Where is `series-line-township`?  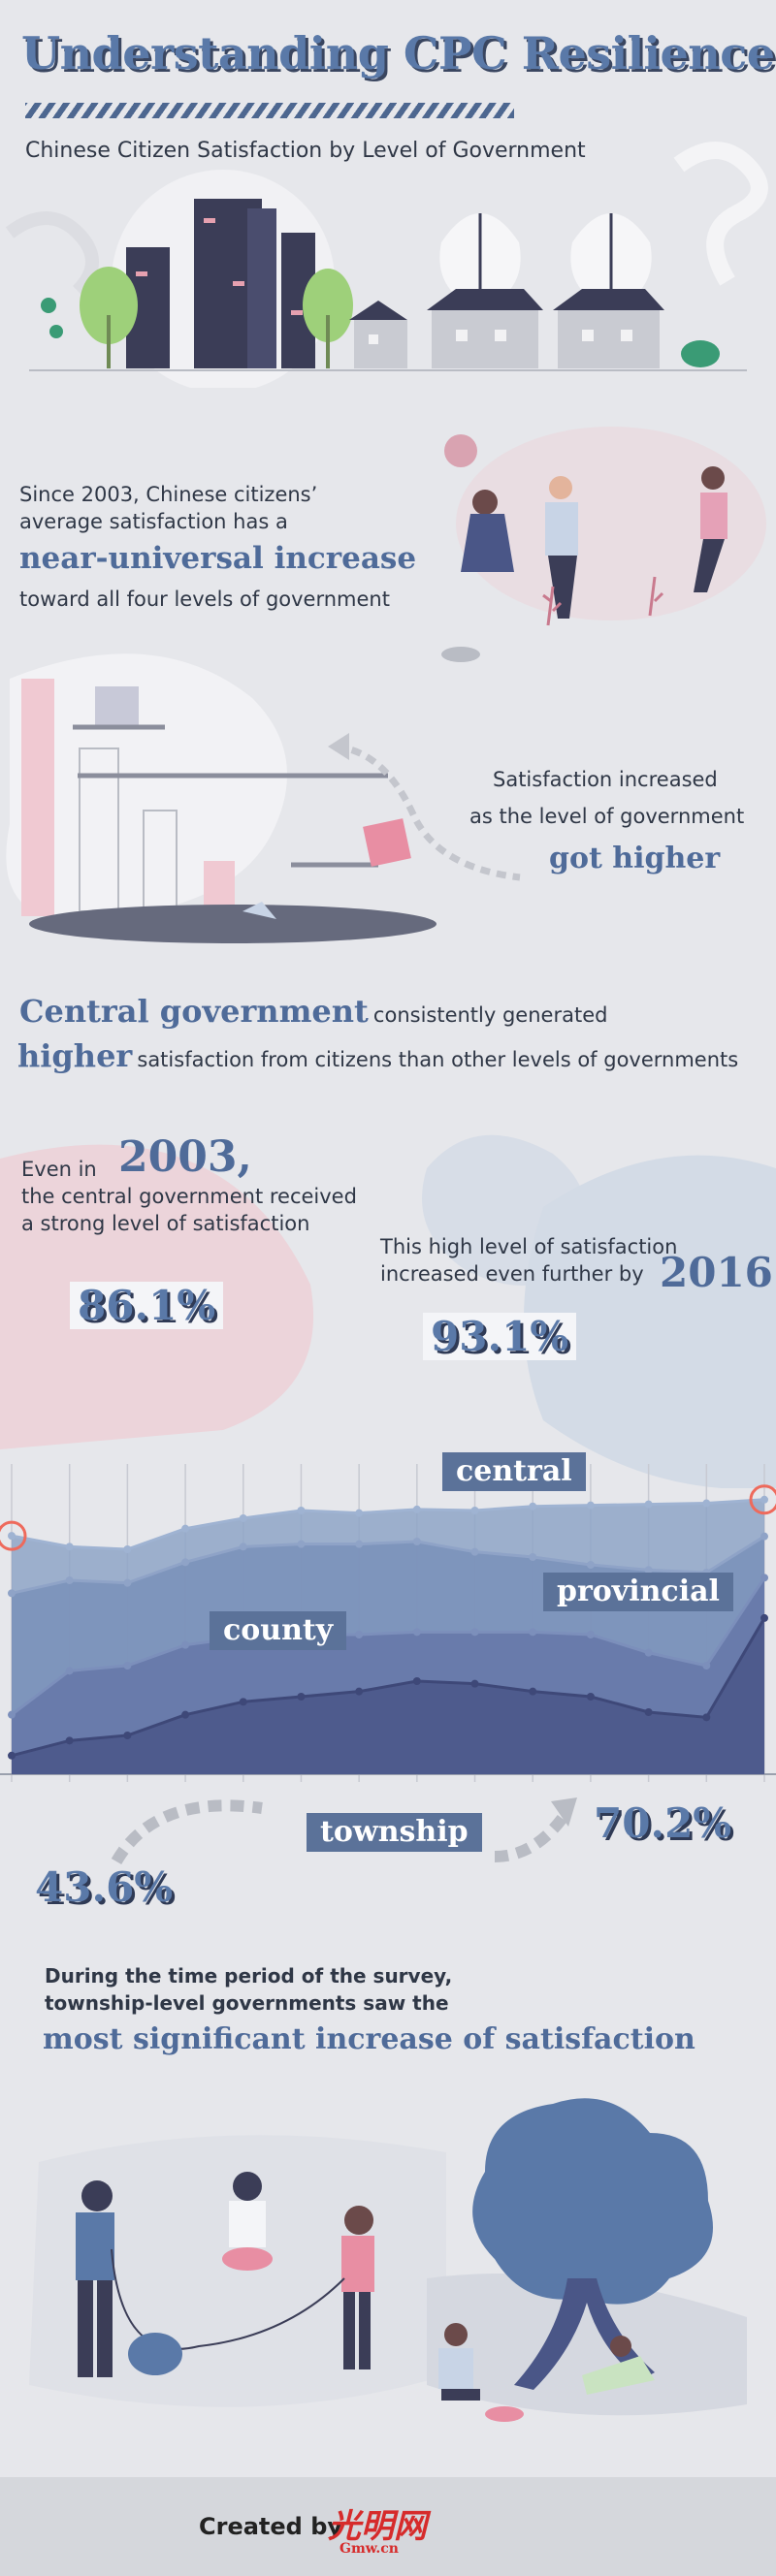 series-line-township is located at coordinates (388, 1687).